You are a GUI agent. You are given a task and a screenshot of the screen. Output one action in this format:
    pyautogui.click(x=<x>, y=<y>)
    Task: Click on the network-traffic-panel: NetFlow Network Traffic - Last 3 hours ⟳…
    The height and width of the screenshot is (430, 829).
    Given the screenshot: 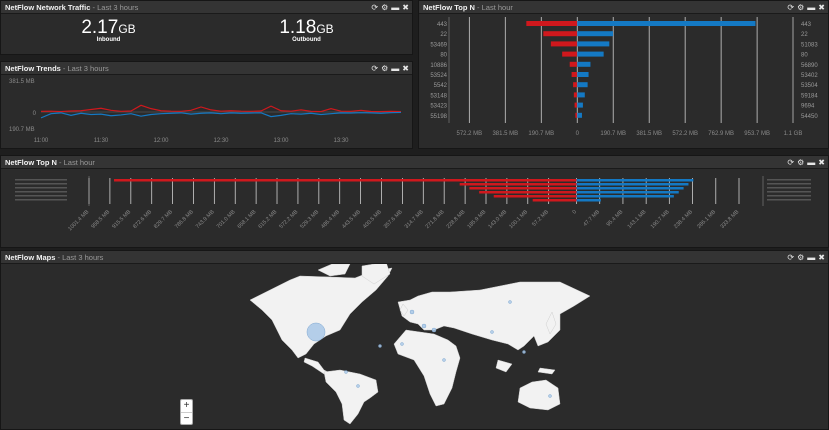 What is the action you would take?
    pyautogui.click(x=206, y=27)
    